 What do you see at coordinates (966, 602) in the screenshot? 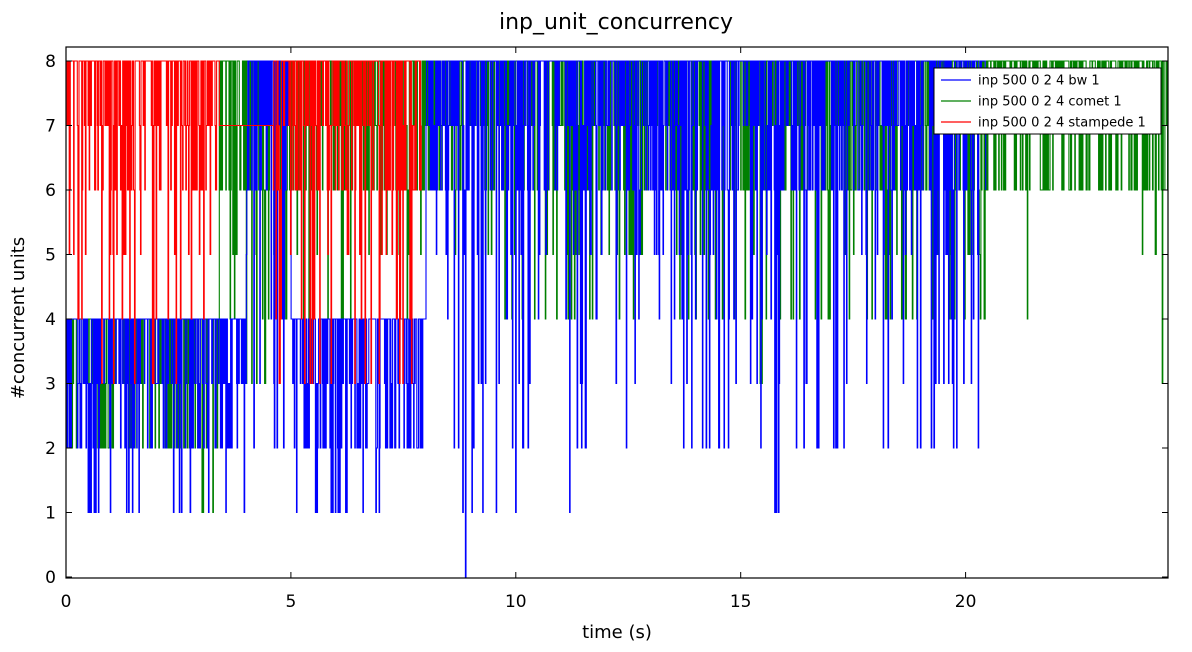
I see `x-tick-label: 20` at bounding box center [966, 602].